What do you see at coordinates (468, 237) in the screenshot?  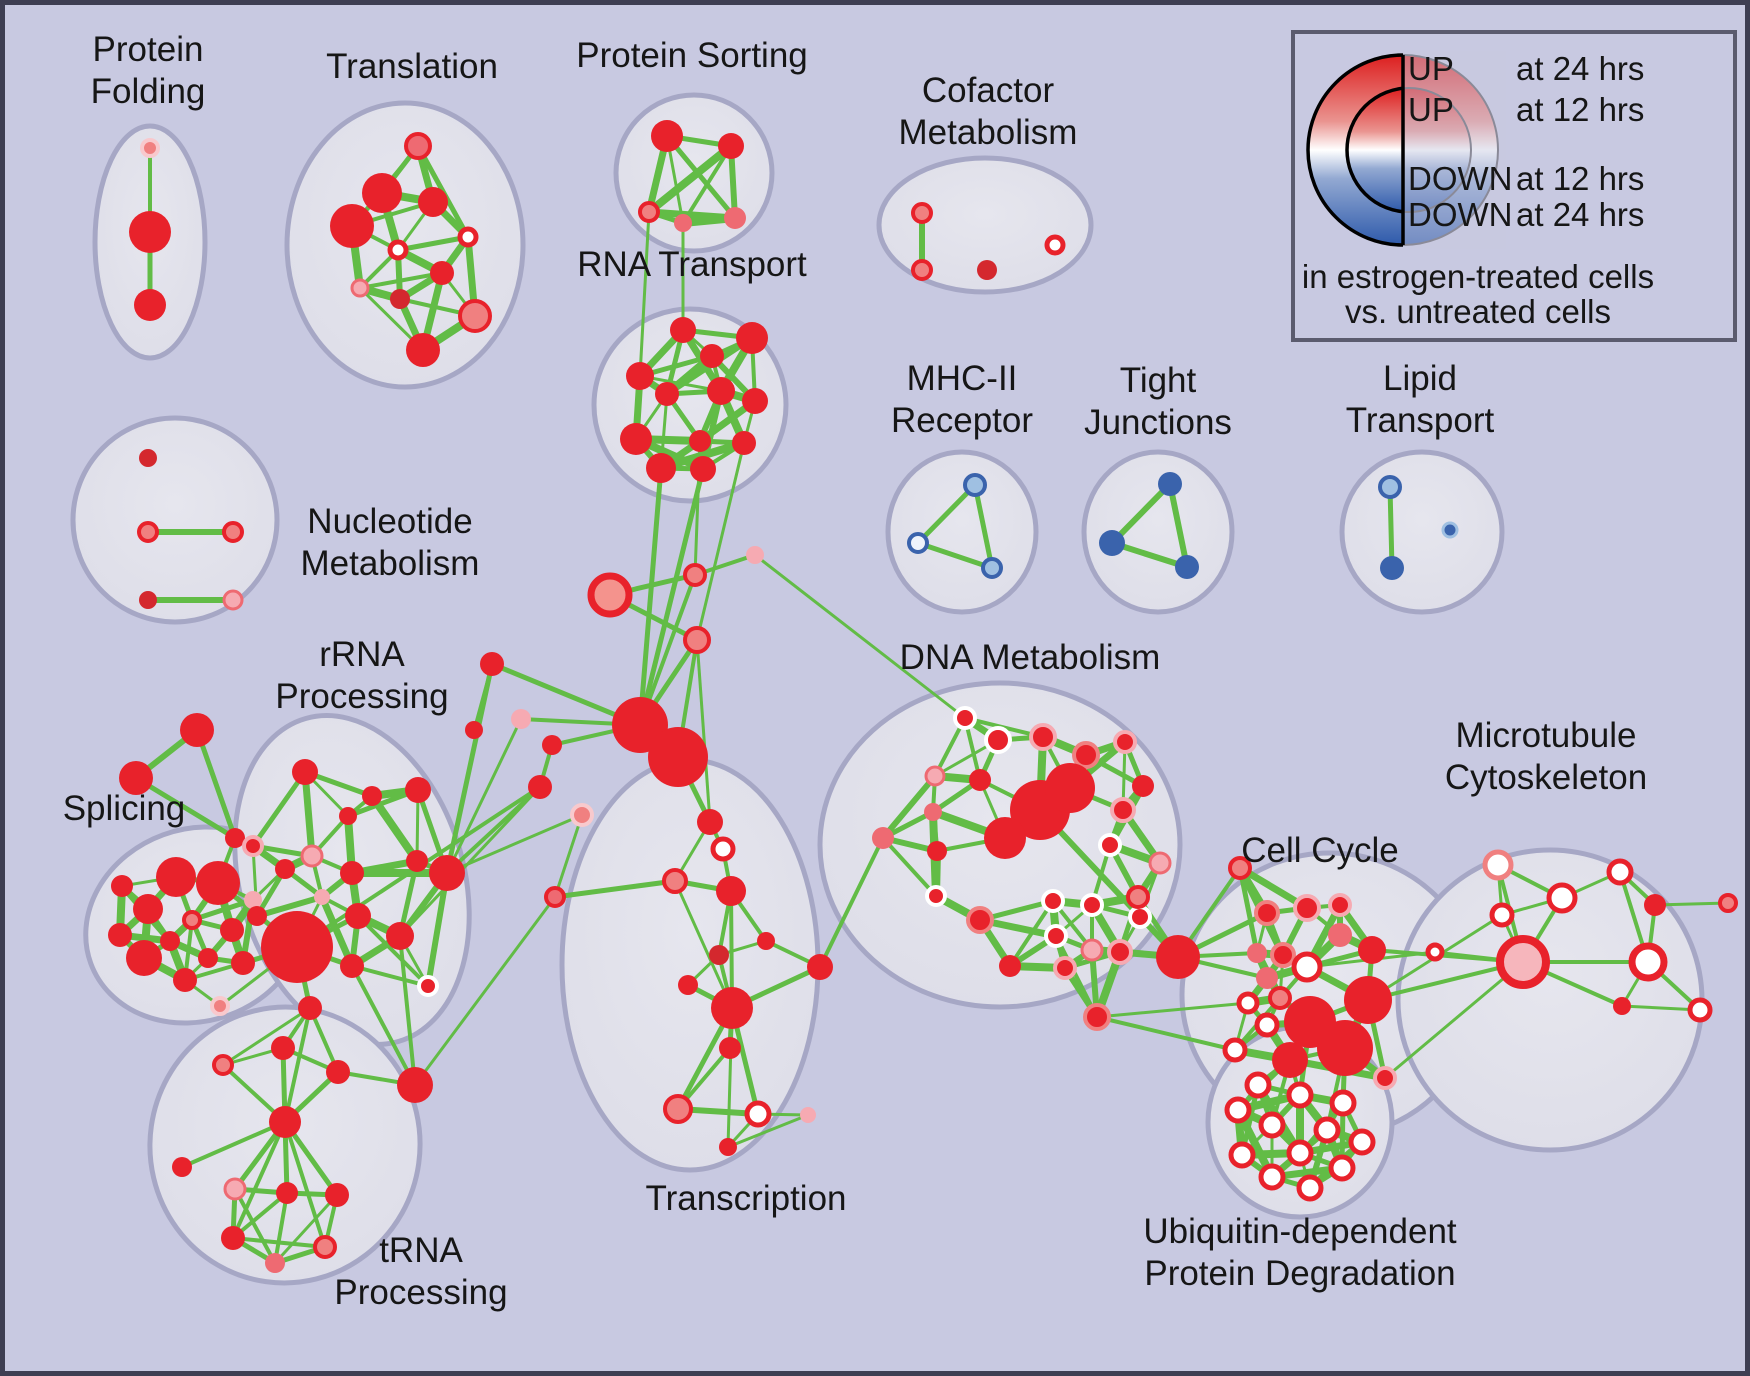 I see `node-tl5` at bounding box center [468, 237].